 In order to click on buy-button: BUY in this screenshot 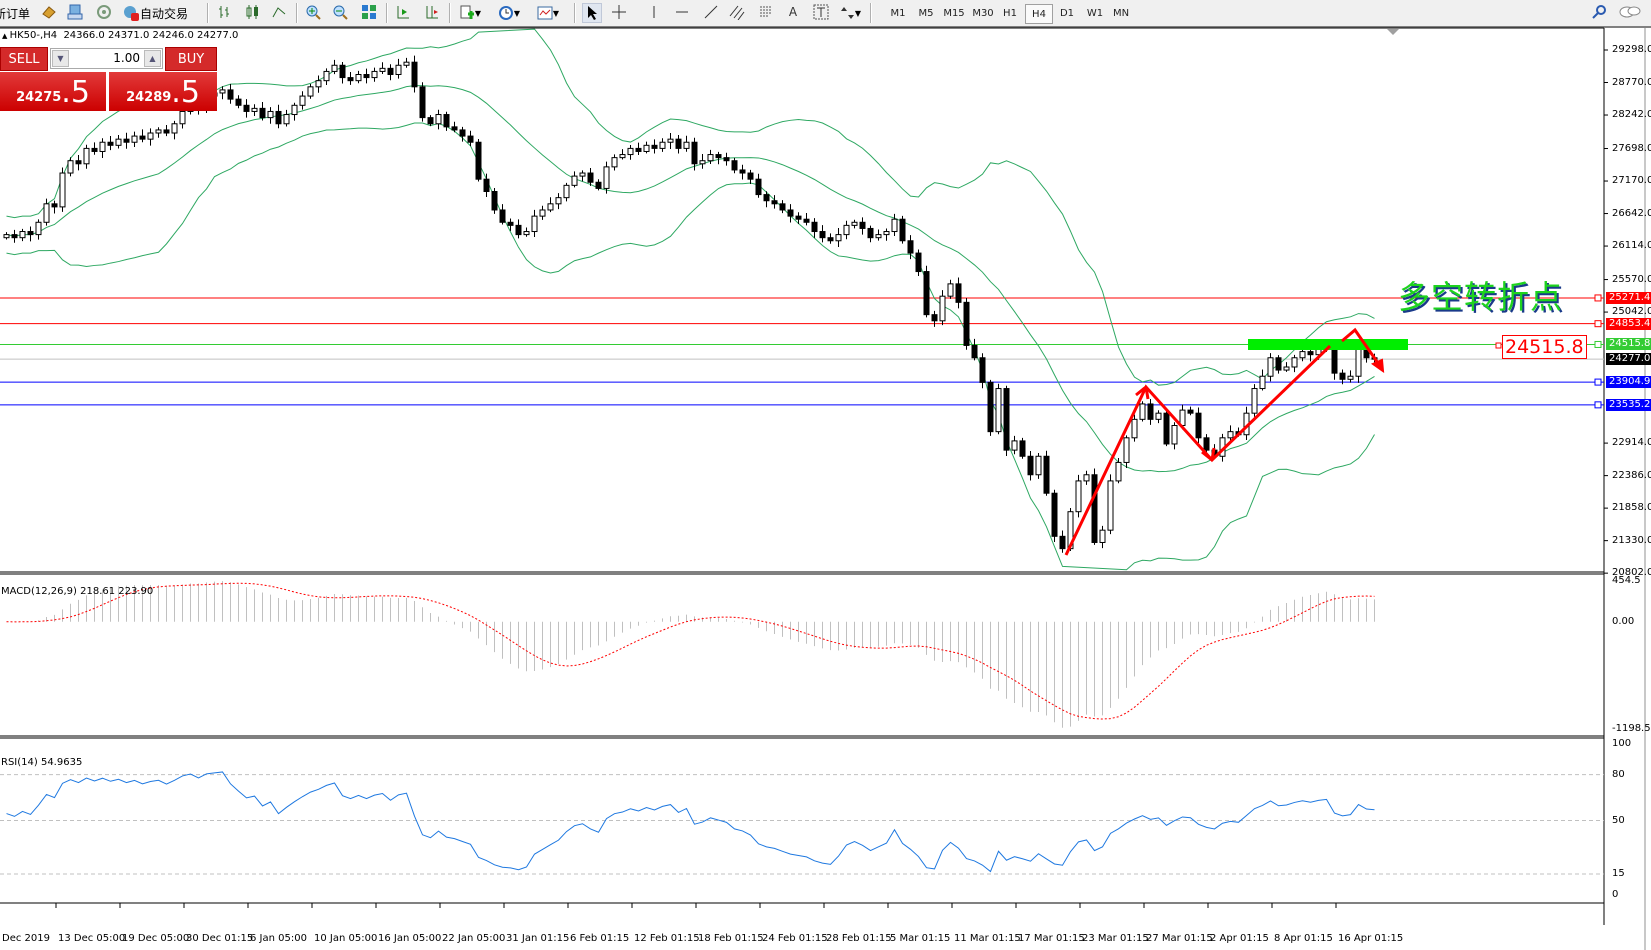, I will do `click(191, 59)`.